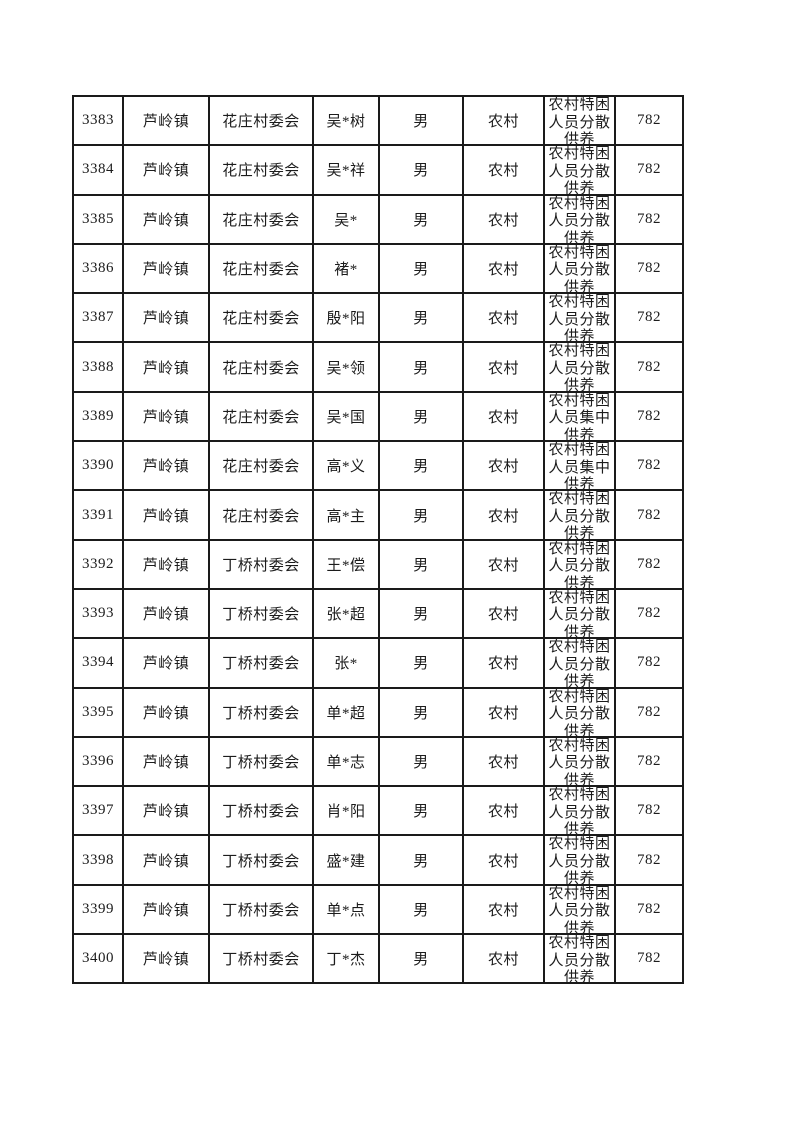 This screenshot has width=793, height=1122. I want to click on table-row: 3390 芦岭镇 花庄村委会 高*义 男 农村 农村特困人员集中供养 782, so click(378, 466).